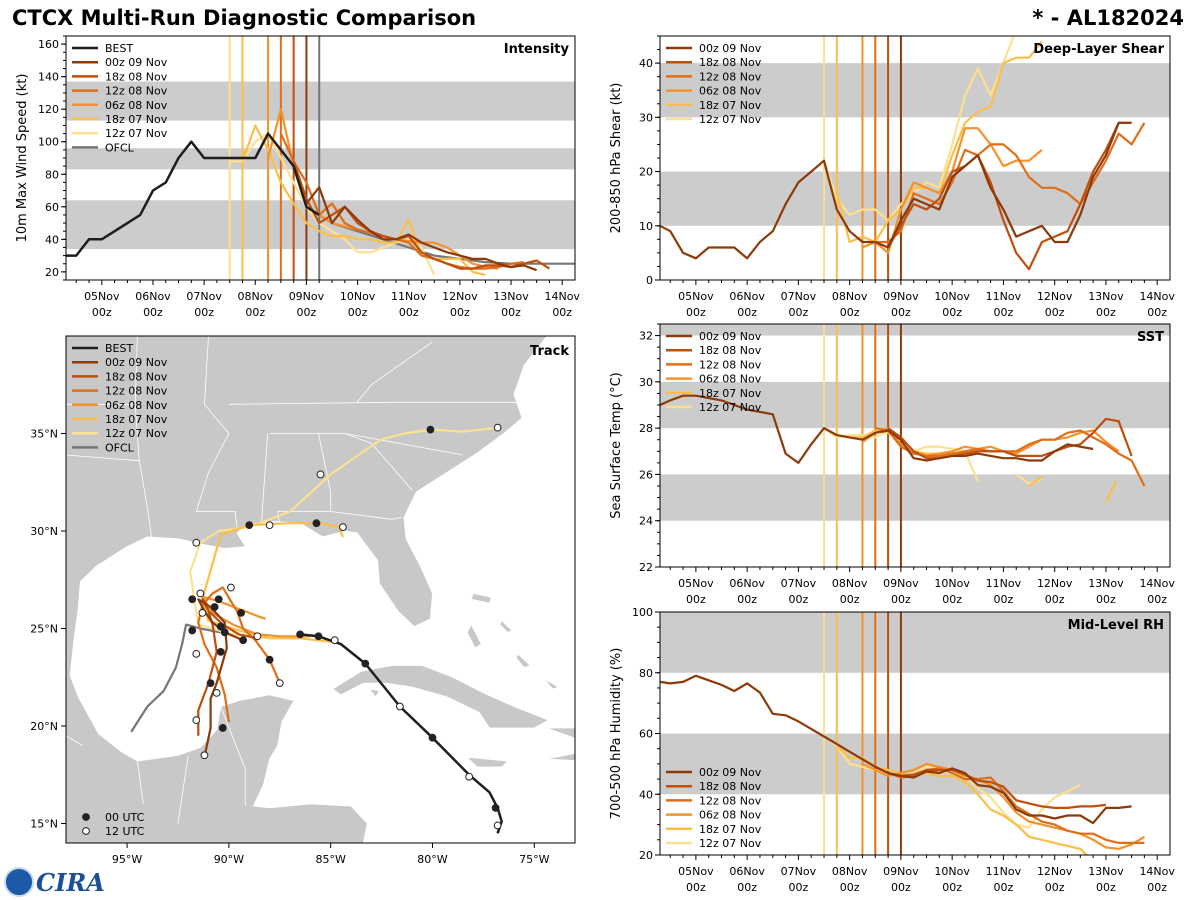 The height and width of the screenshot is (900, 1200). What do you see at coordinates (52, 239) in the screenshot?
I see `y-tick-label: 40` at bounding box center [52, 239].